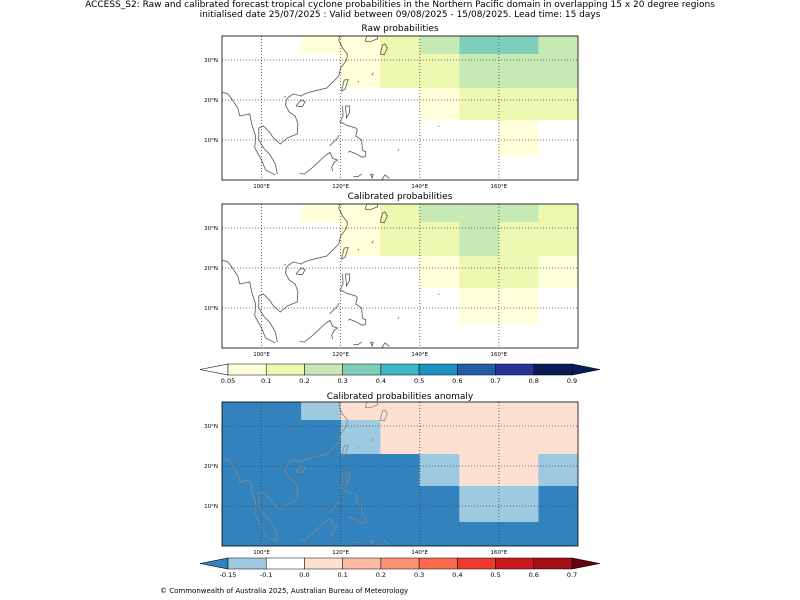 The width and height of the screenshot is (800, 600). What do you see at coordinates (400, 397) in the screenshot?
I see `panel-title-anomaly: Calibrated probabilities anomaly` at bounding box center [400, 397].